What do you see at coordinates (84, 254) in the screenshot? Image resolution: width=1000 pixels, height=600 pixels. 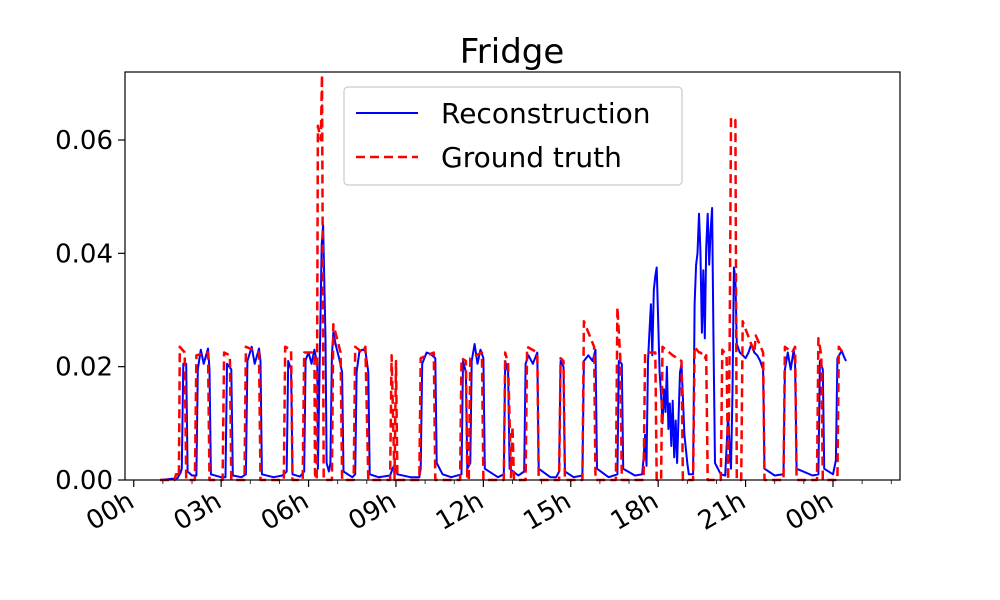 I see `y-tick-label: 0.04` at bounding box center [84, 254].